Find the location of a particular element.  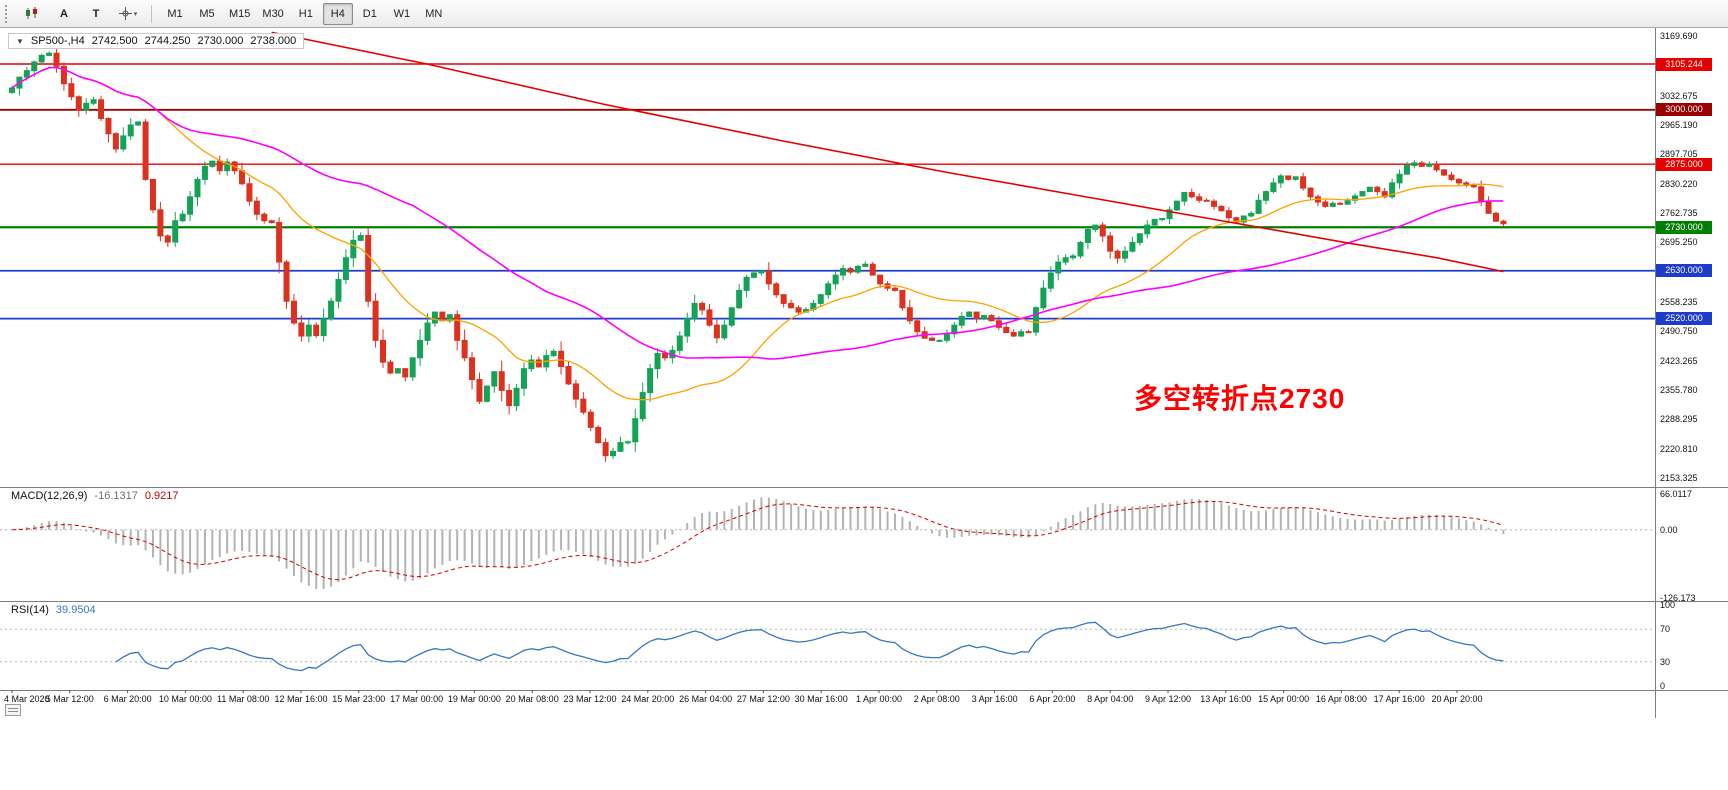

time-axis-label: 6 Apr 20:00 is located at coordinates (1052, 699).